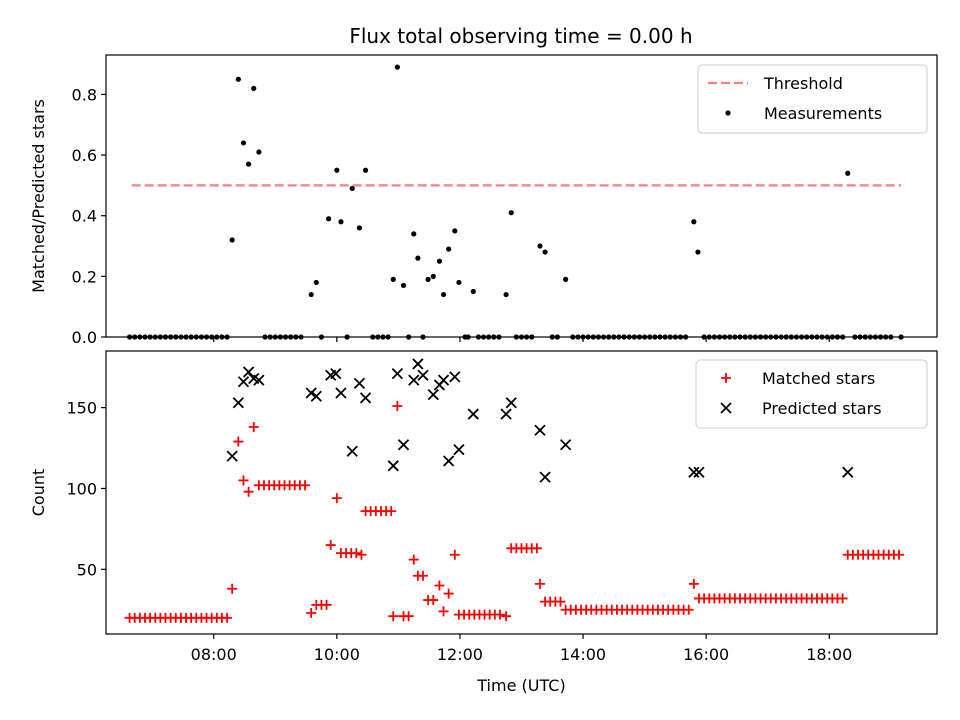 This screenshot has height=720, width=960. Describe the element at coordinates (84, 216) in the screenshot. I see `y-tick-label: 0.4` at that location.